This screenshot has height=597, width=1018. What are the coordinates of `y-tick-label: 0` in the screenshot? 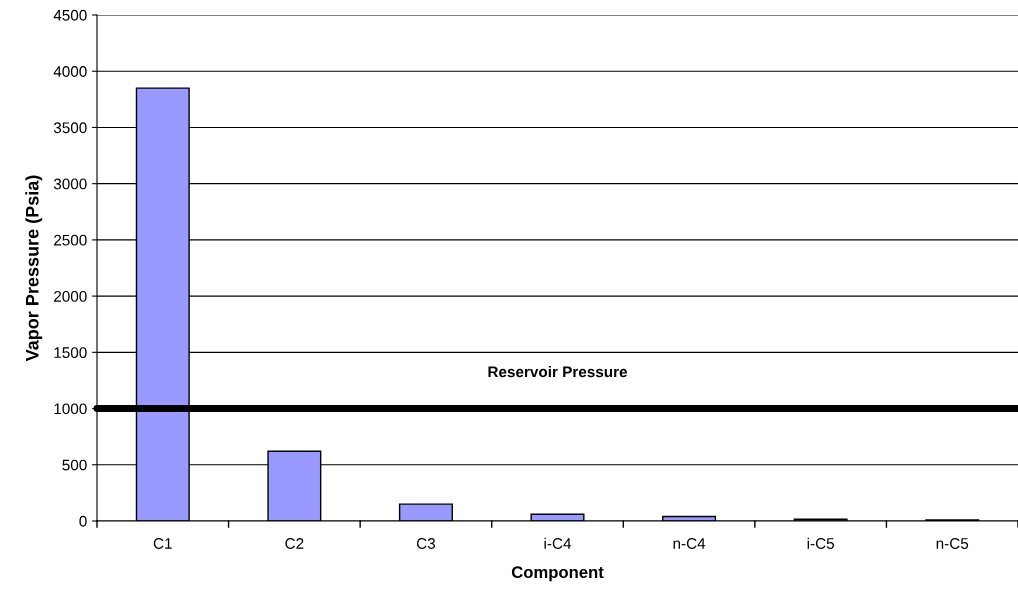 It's located at (83, 521).